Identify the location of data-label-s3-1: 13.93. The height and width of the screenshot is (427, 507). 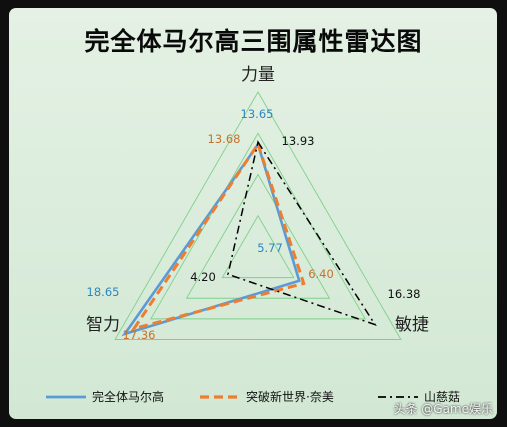
(298, 141).